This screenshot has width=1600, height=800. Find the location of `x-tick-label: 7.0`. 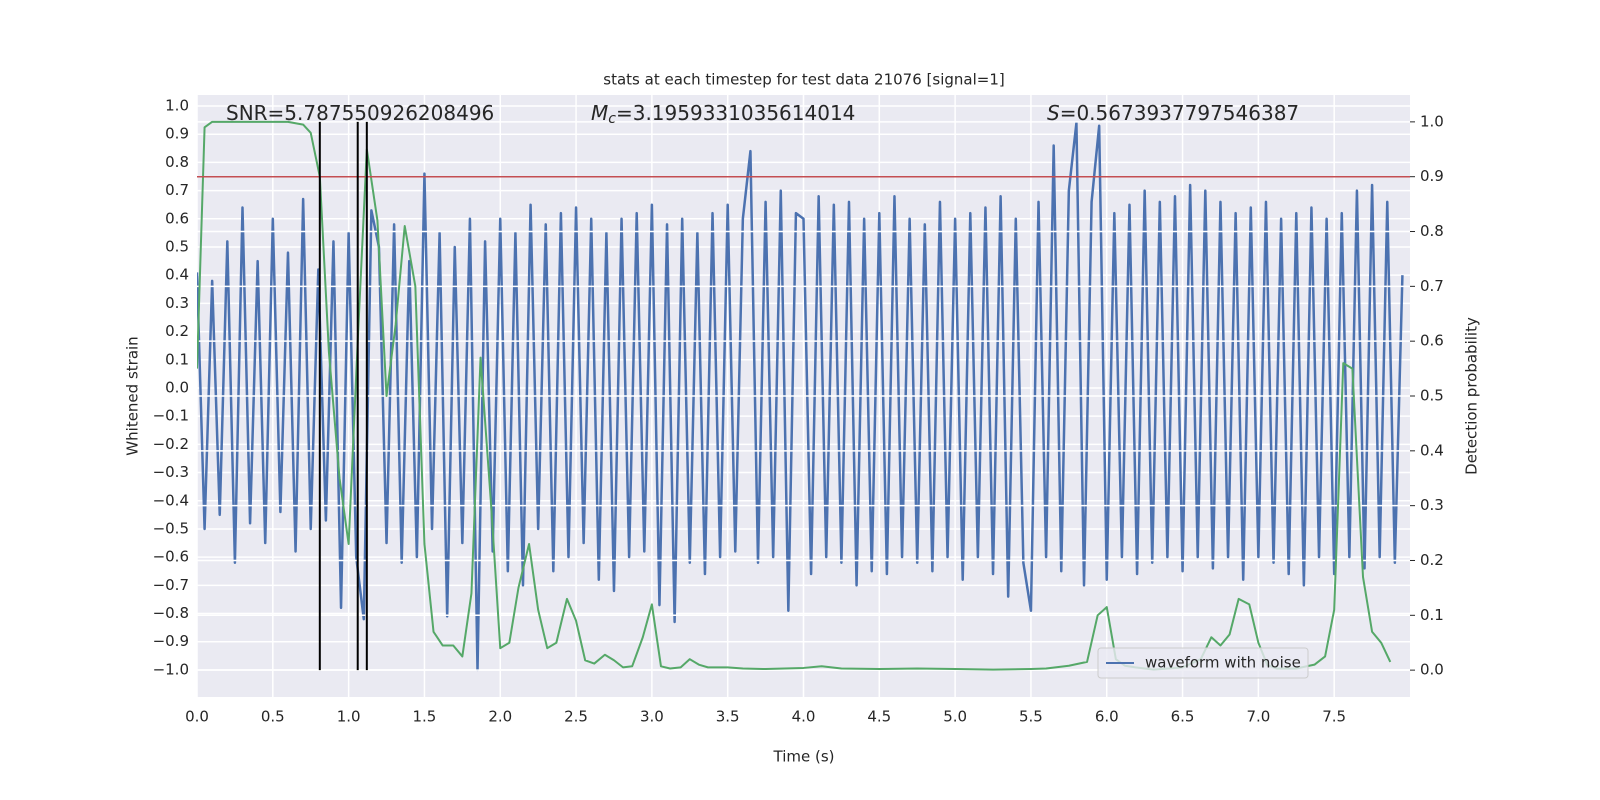

x-tick-label: 7.0 is located at coordinates (1258, 717).